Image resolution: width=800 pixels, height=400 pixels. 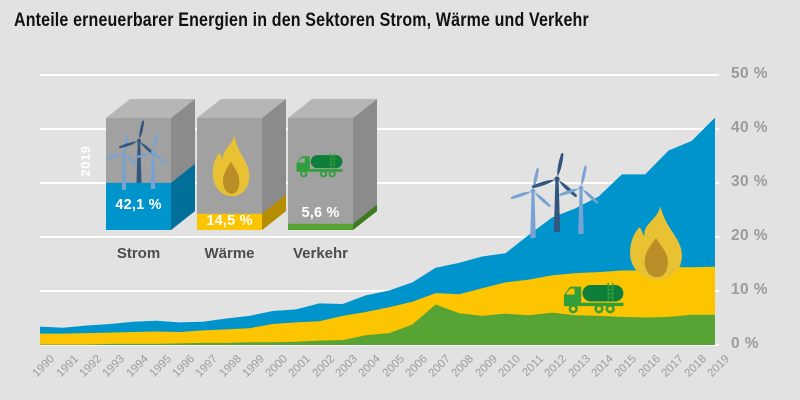 What do you see at coordinates (241, 164) in the screenshot?
I see `legend-boxes` at bounding box center [241, 164].